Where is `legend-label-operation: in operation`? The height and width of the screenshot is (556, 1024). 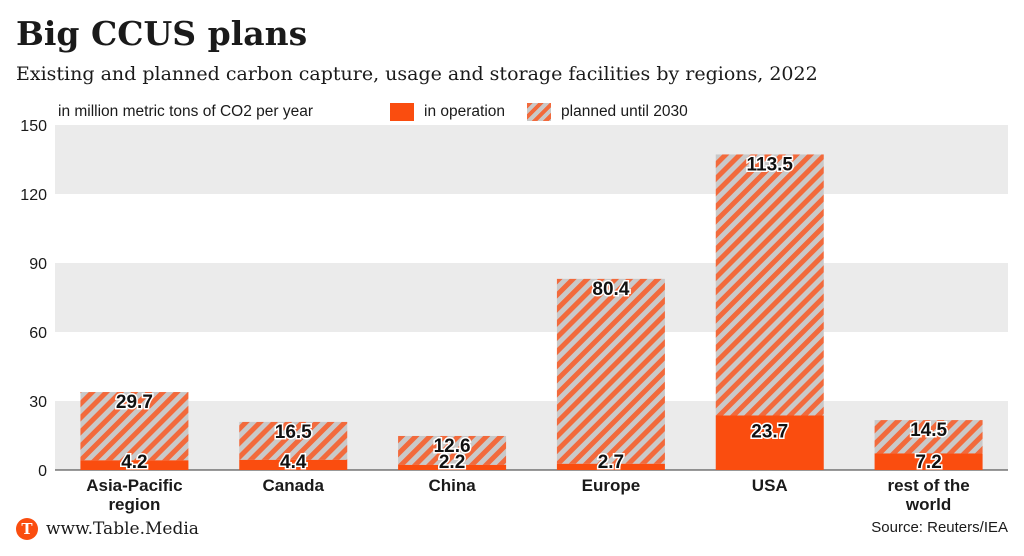 legend-label-operation: in operation is located at coordinates (465, 111).